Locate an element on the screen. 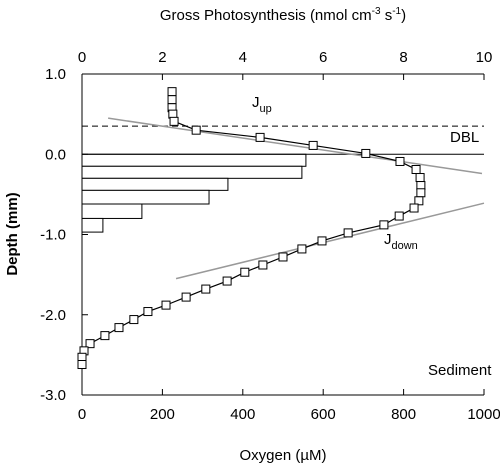 The height and width of the screenshot is (473, 500). label-part: -1 is located at coordinates (396, 11).